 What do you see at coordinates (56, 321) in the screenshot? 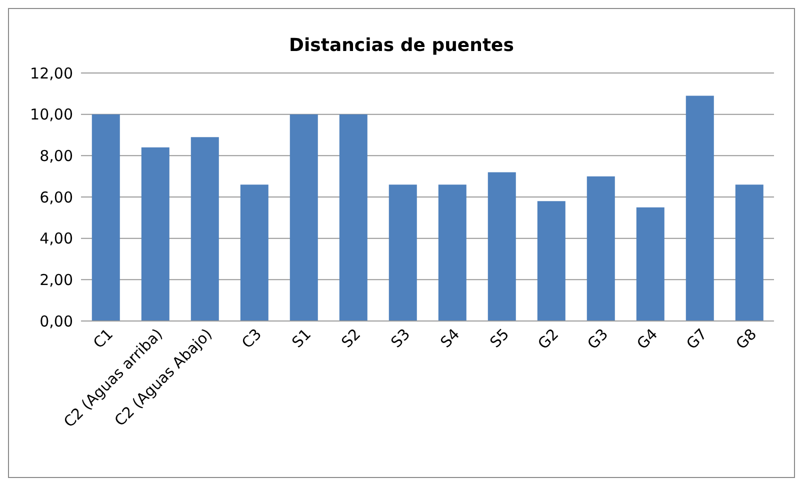
I see `y-tick-label: 0,00` at bounding box center [56, 321].